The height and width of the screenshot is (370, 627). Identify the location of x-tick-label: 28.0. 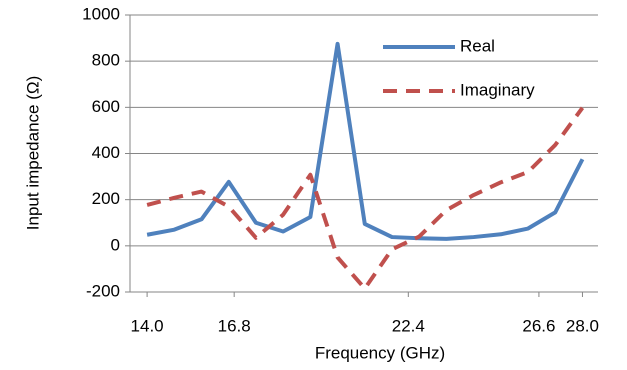
(582, 325).